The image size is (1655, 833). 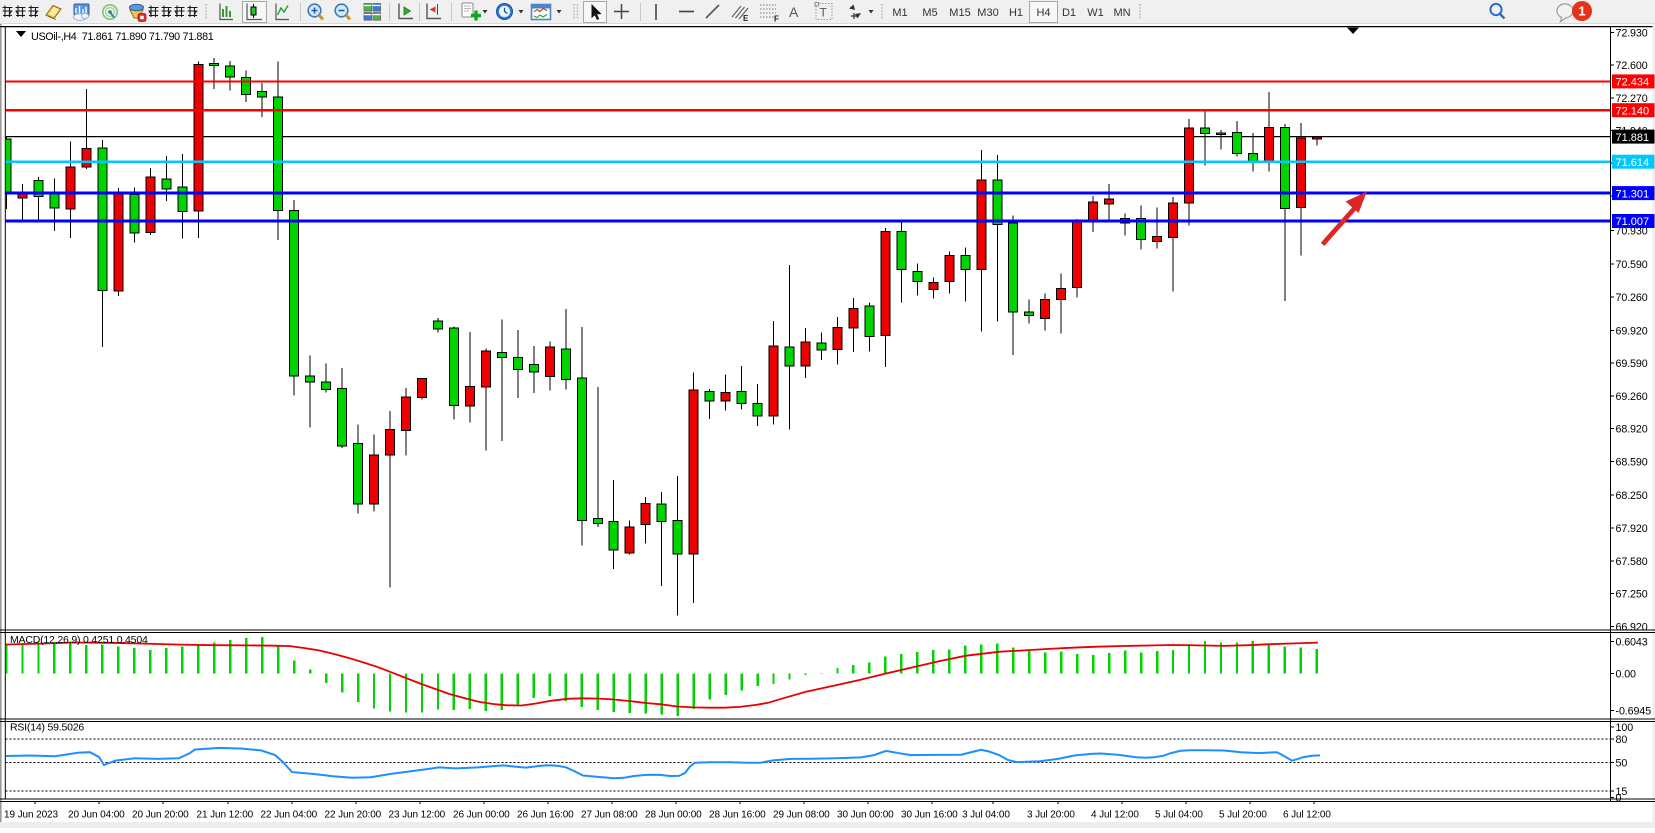 What do you see at coordinates (746, 18) in the screenshot?
I see `svg-text: E` at bounding box center [746, 18].